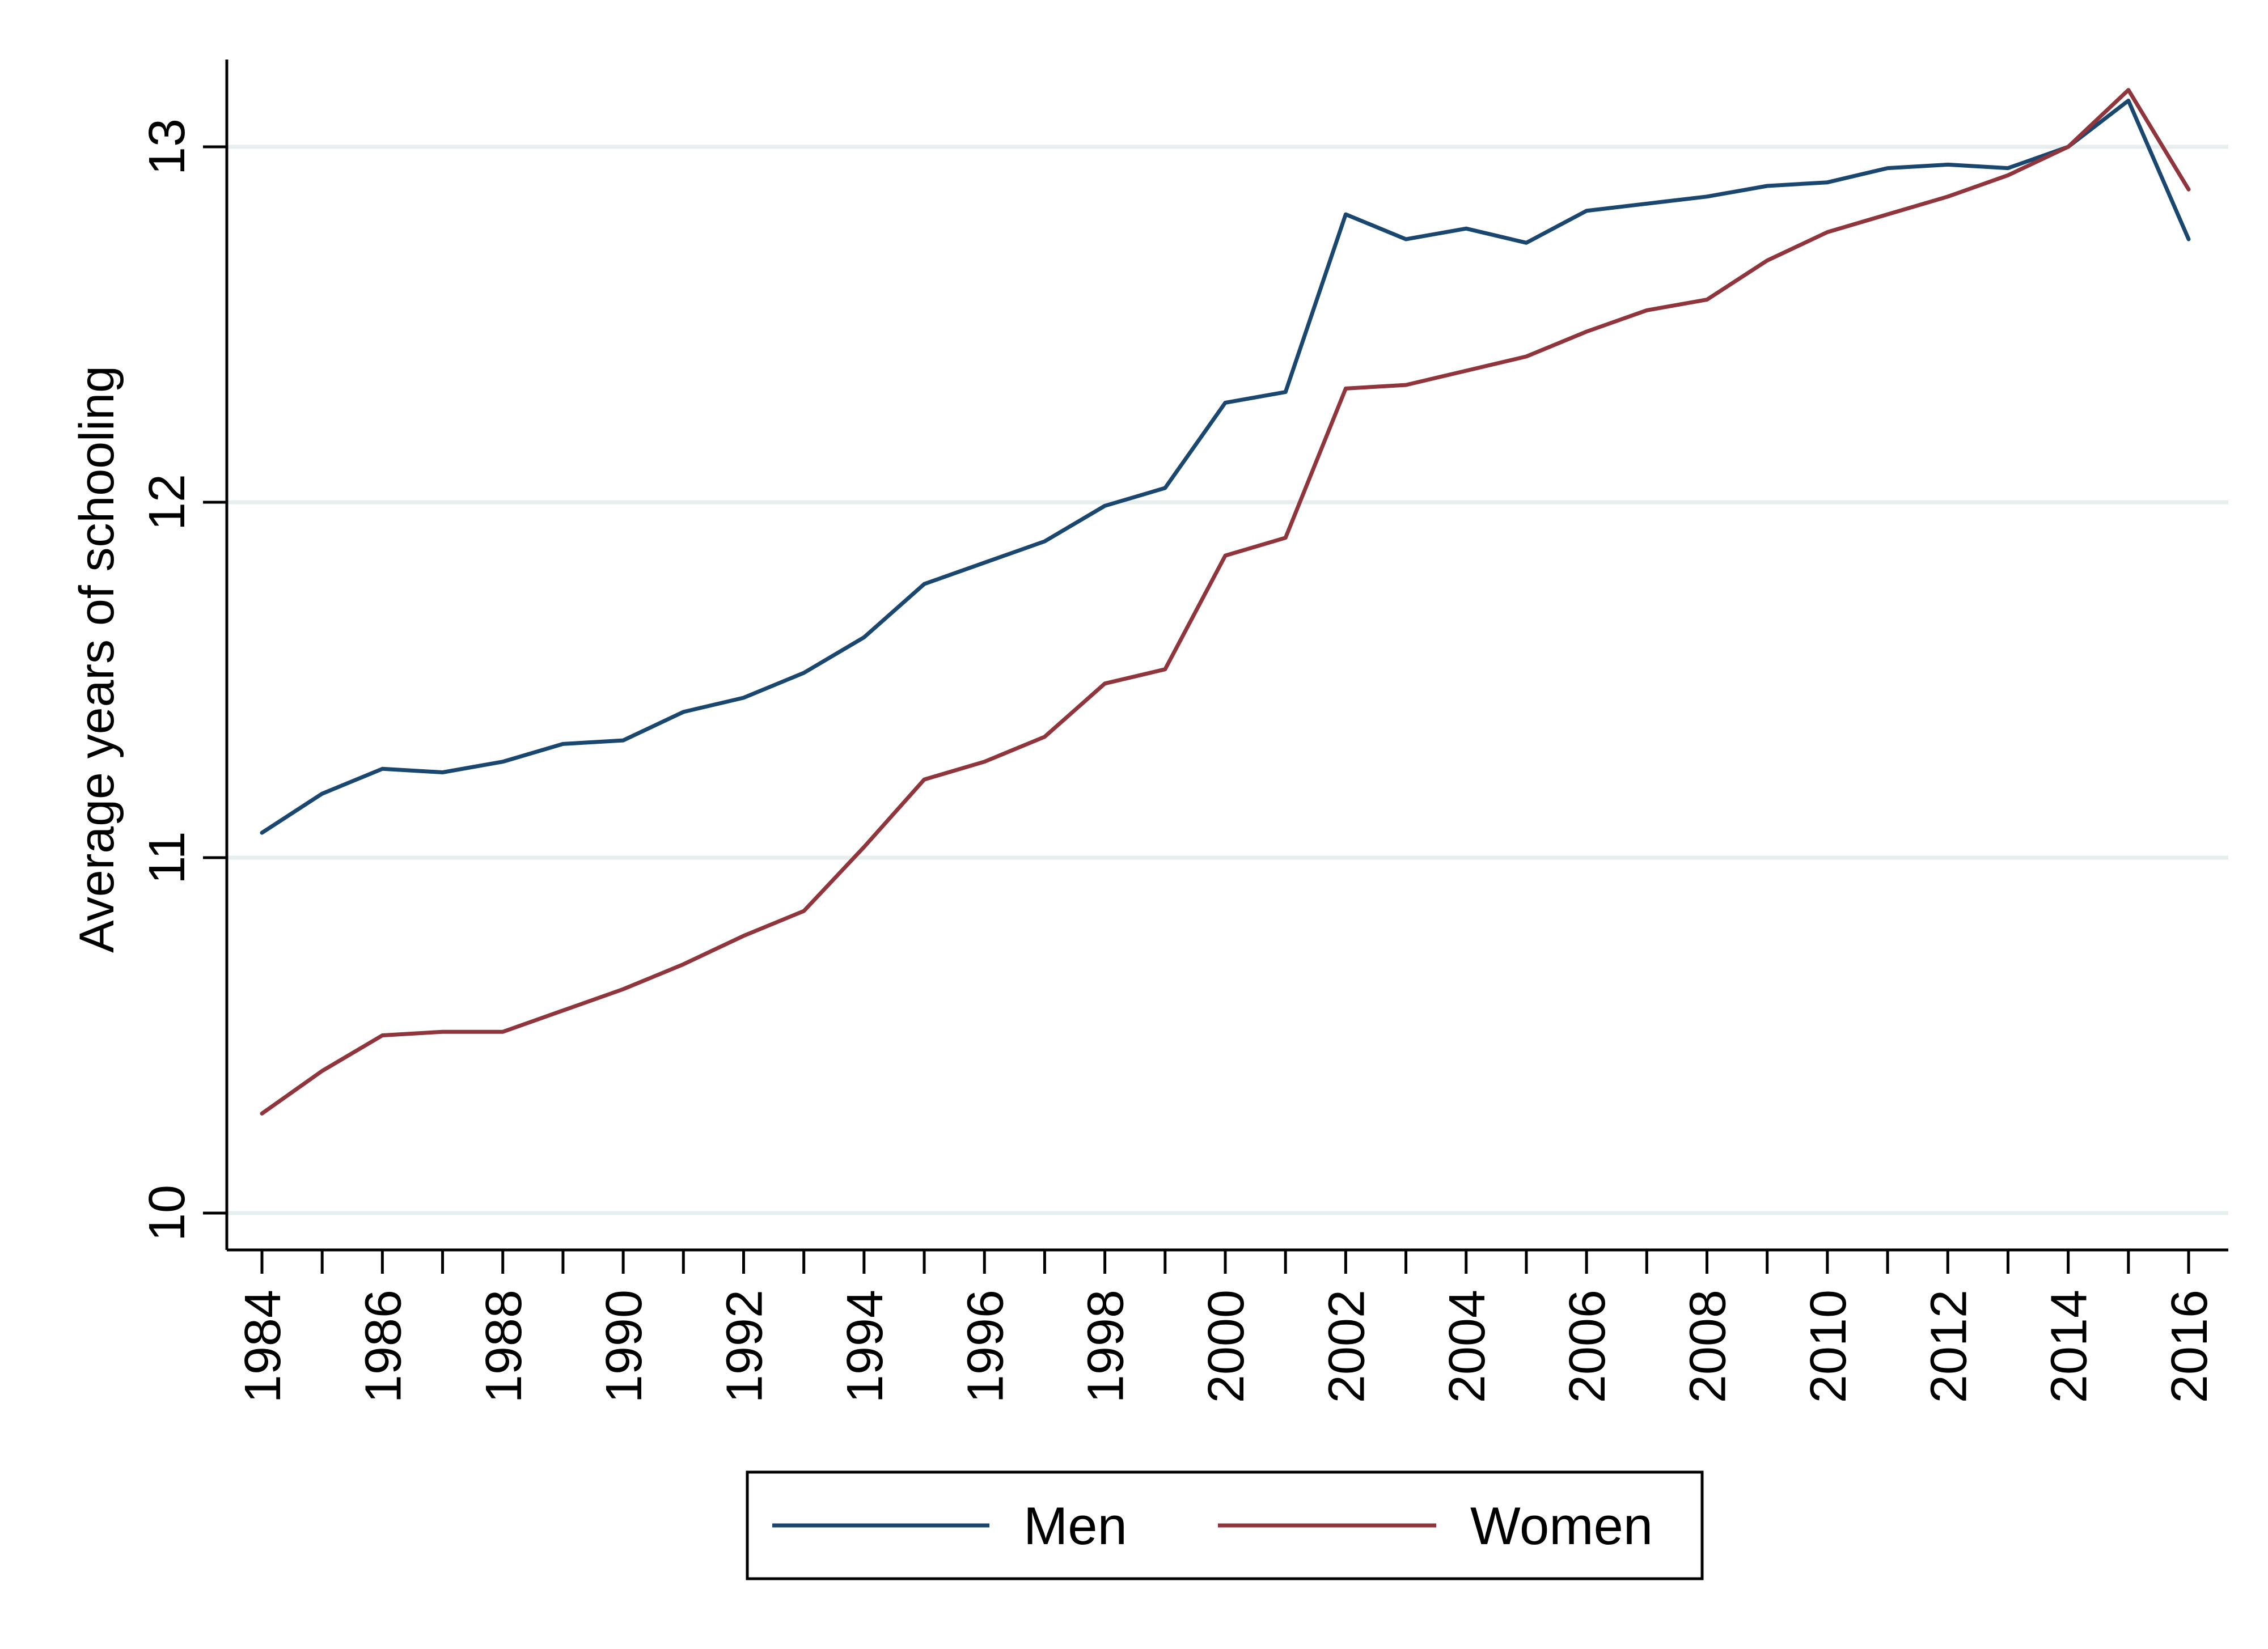 This screenshot has width=2268, height=1649. Describe the element at coordinates (167, 857) in the screenshot. I see `y-tick-label-11: 11` at that location.